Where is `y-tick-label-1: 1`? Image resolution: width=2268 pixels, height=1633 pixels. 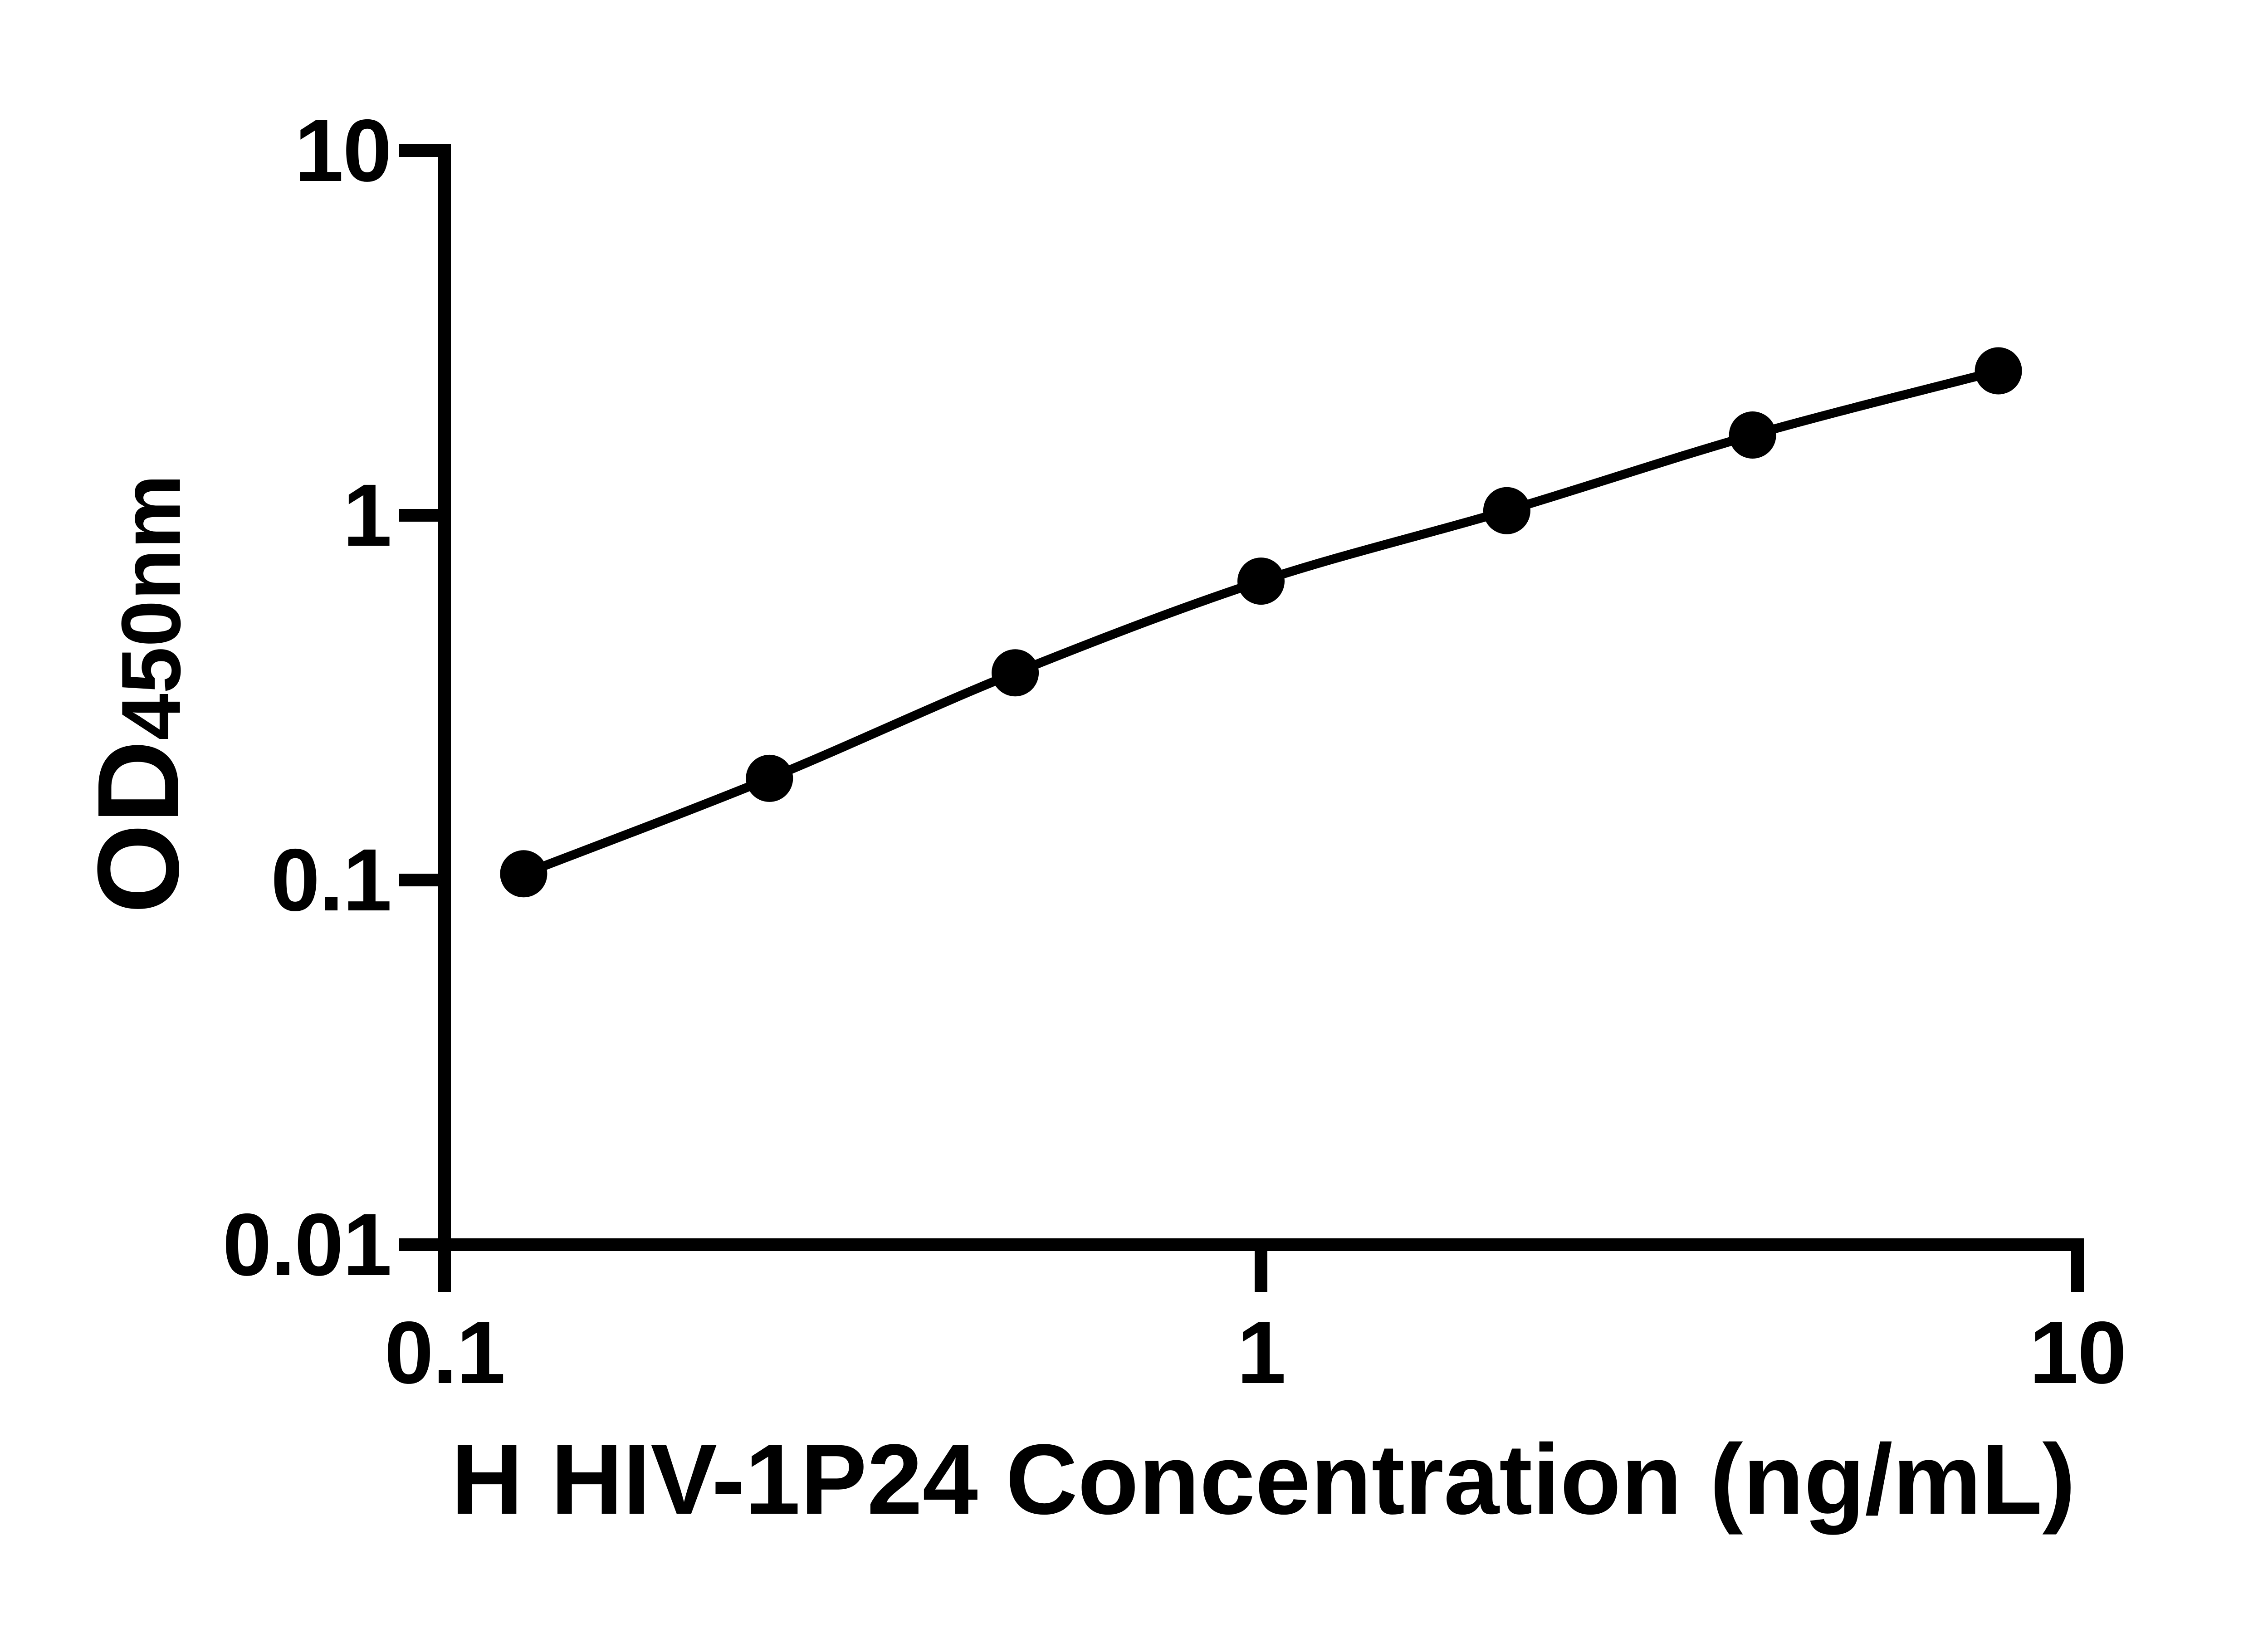 y-tick-label-1: 1 is located at coordinates (367, 515).